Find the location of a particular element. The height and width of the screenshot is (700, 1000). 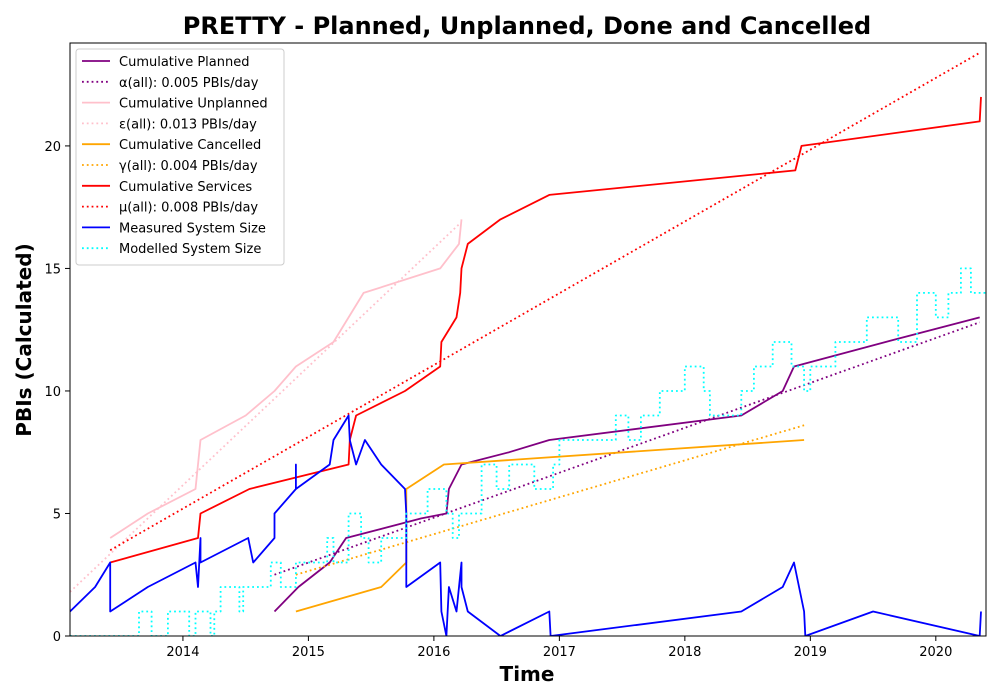

y-tick-label: 0 is located at coordinates (57, 637).